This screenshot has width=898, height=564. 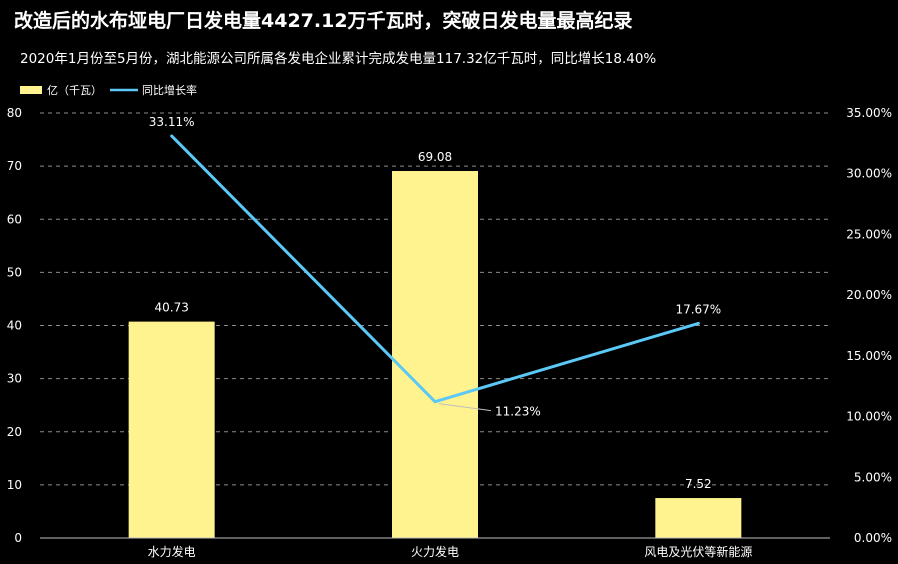 I want to click on y-tick-label: 40, so click(x=14, y=326).